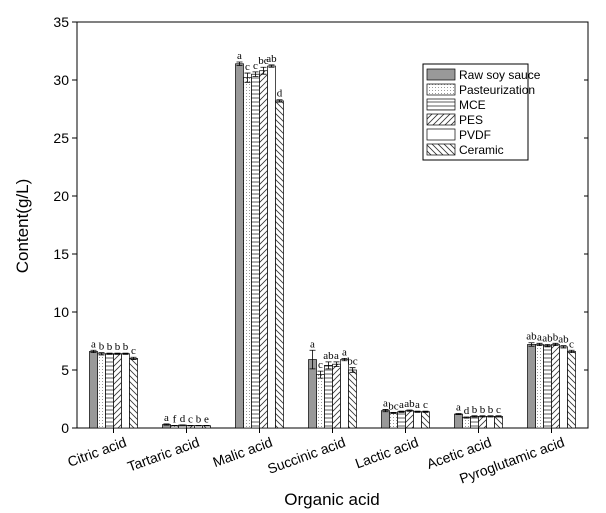 The width and height of the screenshot is (606, 513). What do you see at coordinates (61, 312) in the screenshot?
I see `y-tick-label: 10` at bounding box center [61, 312].